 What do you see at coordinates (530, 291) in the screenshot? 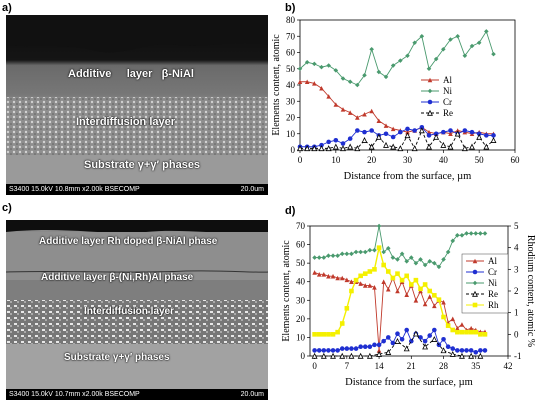
I see `y2-axis-label: Rhodium content, atomic %` at bounding box center [530, 291].